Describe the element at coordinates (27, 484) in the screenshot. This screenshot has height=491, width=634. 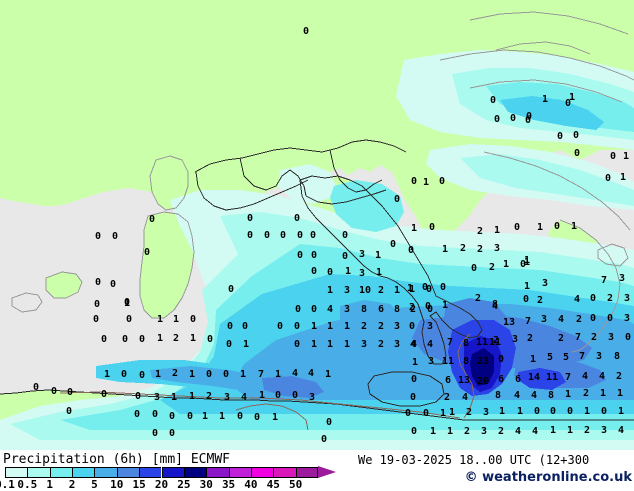
I see `color-scale-tick-label: 0.5` at that location.